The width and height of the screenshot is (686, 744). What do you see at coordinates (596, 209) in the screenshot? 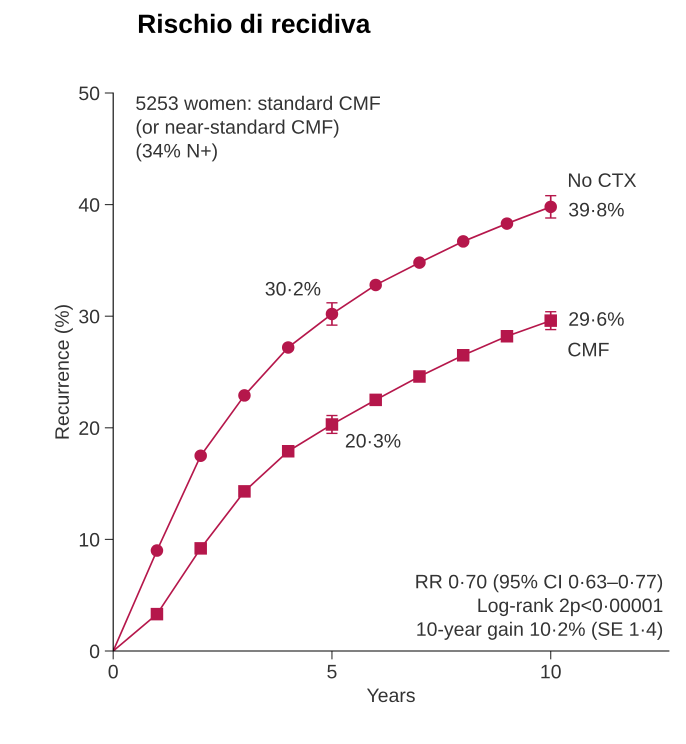
I see `annotation: 39·8%` at bounding box center [596, 209].